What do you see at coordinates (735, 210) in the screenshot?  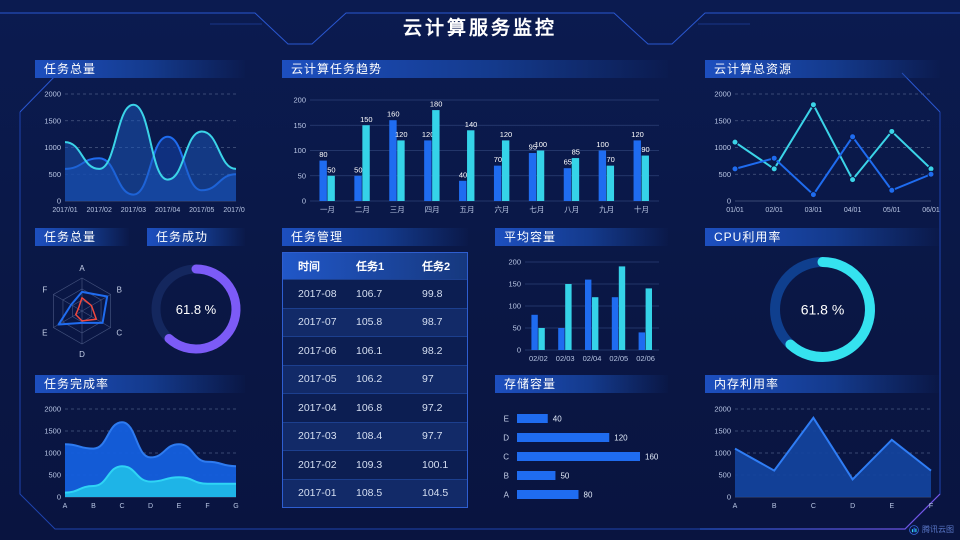 I see `svg-text: 01/01` at bounding box center [735, 210].